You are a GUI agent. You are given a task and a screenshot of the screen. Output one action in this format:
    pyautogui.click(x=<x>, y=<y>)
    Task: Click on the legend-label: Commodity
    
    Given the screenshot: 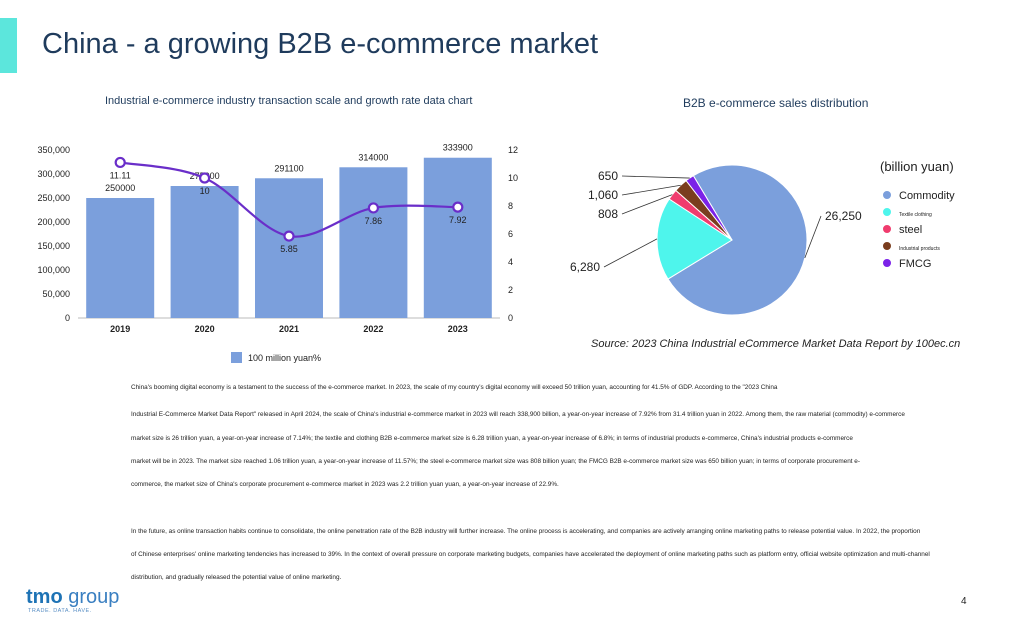 What is the action you would take?
    pyautogui.click(x=927, y=196)
    